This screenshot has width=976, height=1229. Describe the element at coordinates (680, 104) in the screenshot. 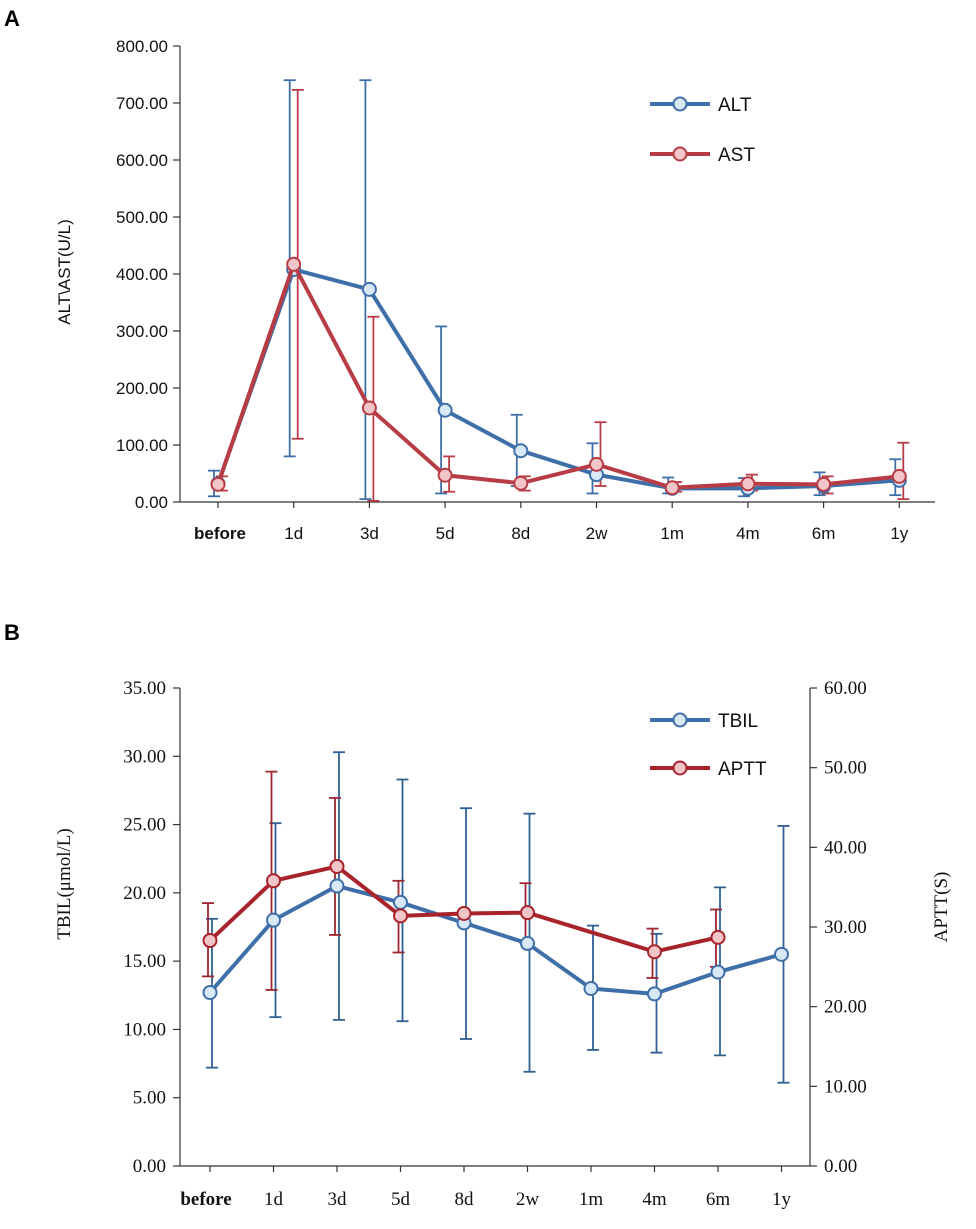

I see `legend-marker-alt` at that location.